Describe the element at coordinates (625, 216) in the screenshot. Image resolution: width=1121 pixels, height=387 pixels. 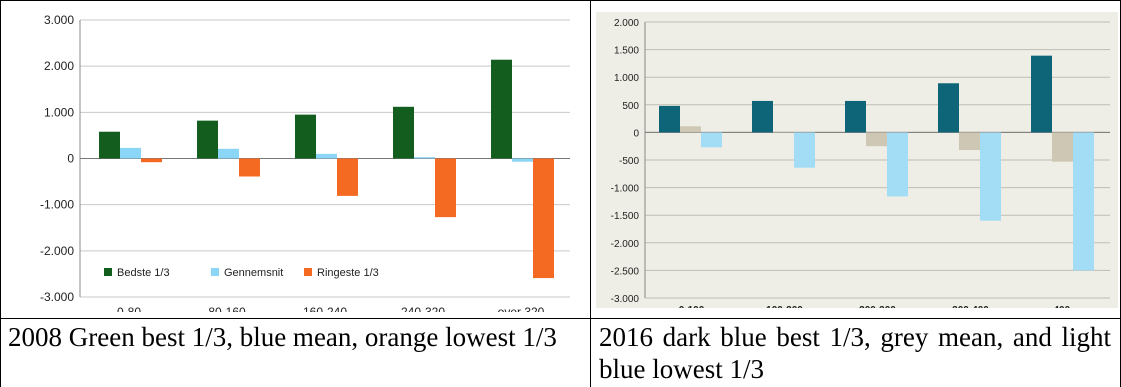
I see `y-tick-label: -1.500` at that location.